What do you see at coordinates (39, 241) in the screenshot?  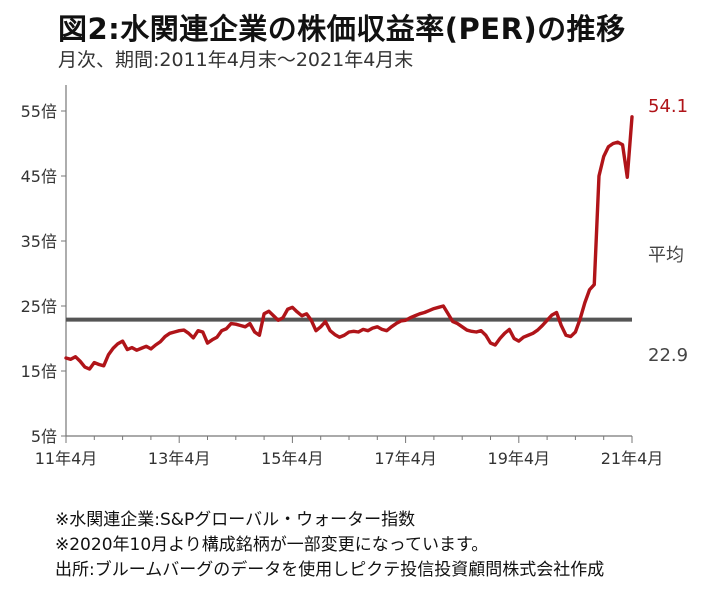 I see `y-tick-label: 35倍` at bounding box center [39, 241].